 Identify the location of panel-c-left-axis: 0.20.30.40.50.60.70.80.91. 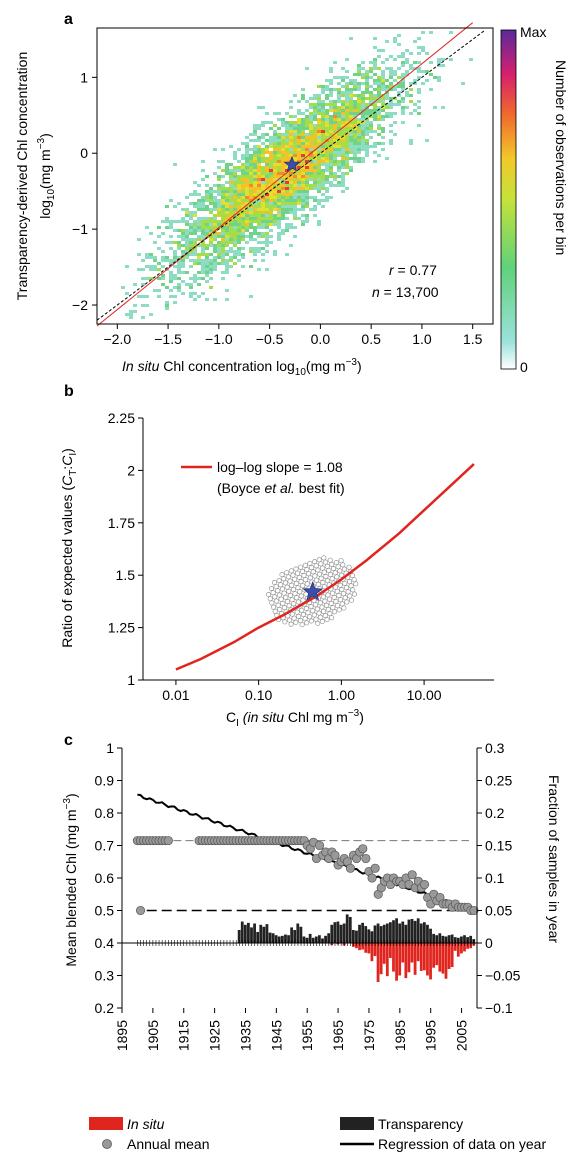
(108, 878).